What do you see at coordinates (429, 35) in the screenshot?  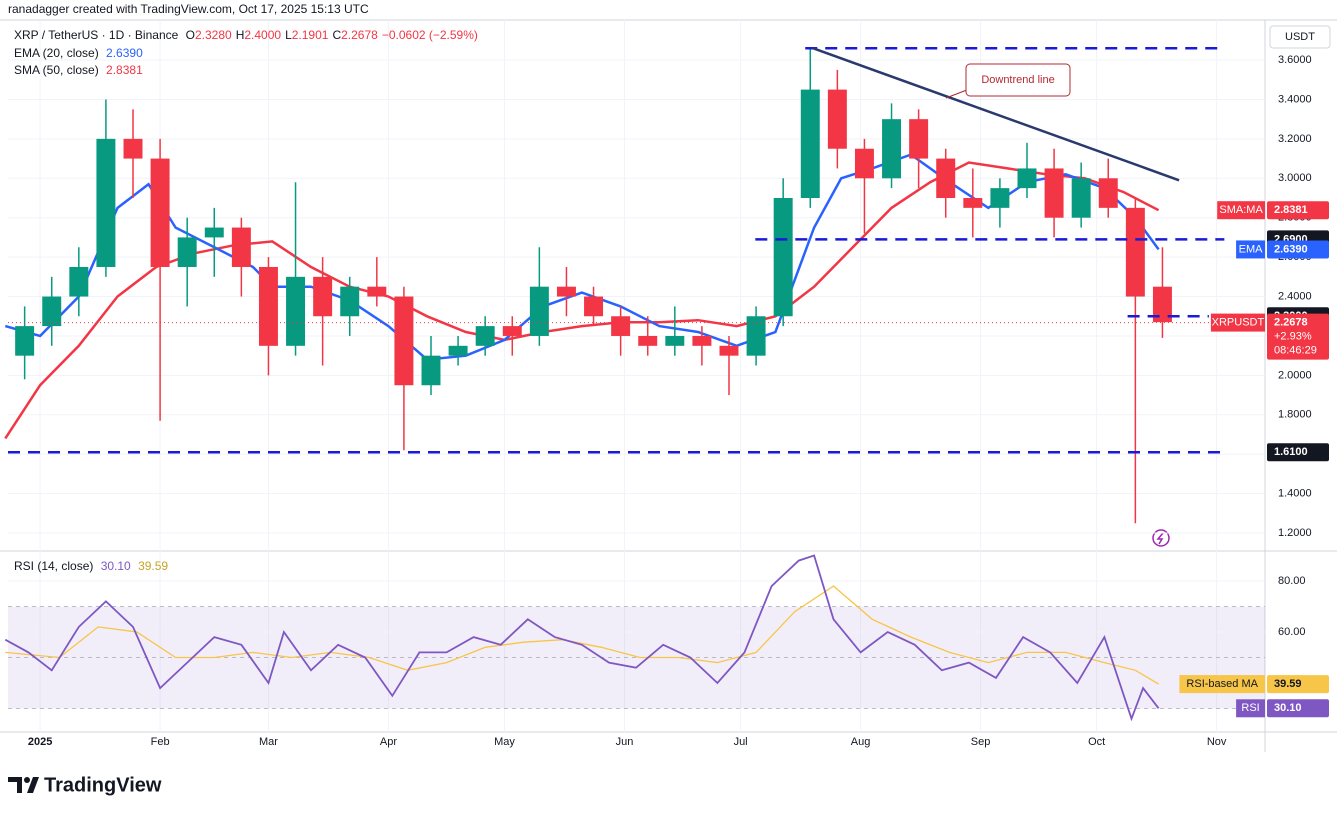 I see `price-change: −0.0602 (−2.59%)` at bounding box center [429, 35].